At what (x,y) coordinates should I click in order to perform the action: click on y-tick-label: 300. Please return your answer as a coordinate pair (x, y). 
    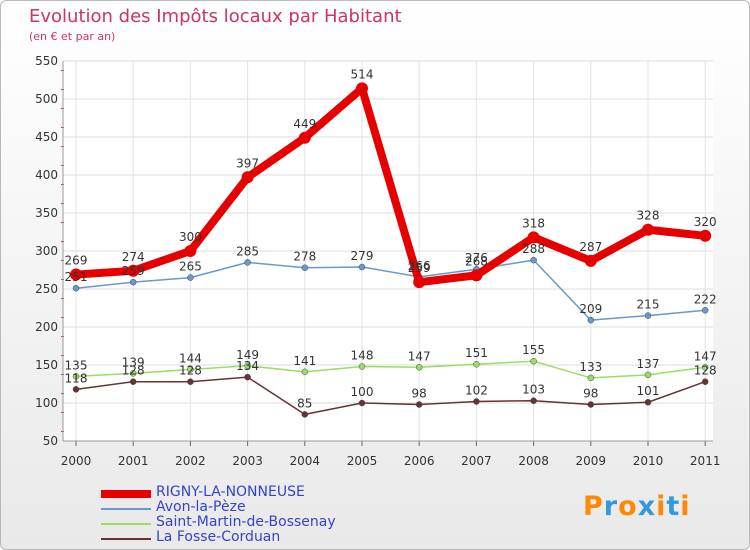
    Looking at the image, I should click on (46, 251).